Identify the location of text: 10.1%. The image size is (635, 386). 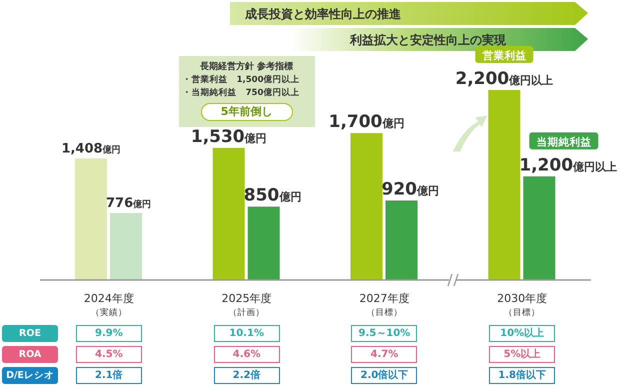
(247, 333).